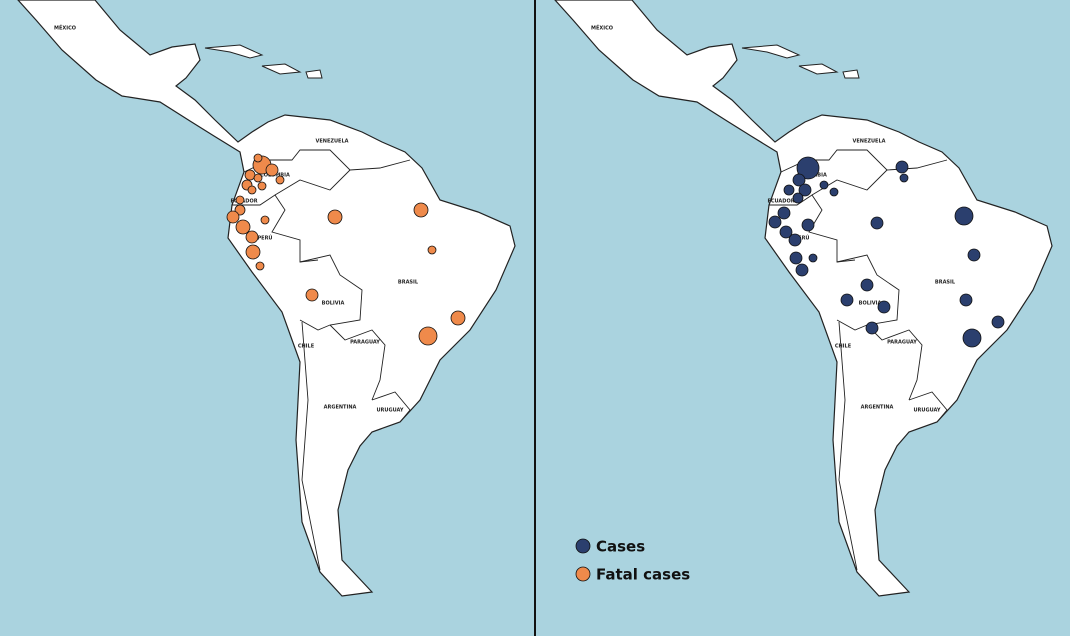 The width and height of the screenshot is (1070, 636). I want to click on country-label: ECUADOR, so click(780, 202).